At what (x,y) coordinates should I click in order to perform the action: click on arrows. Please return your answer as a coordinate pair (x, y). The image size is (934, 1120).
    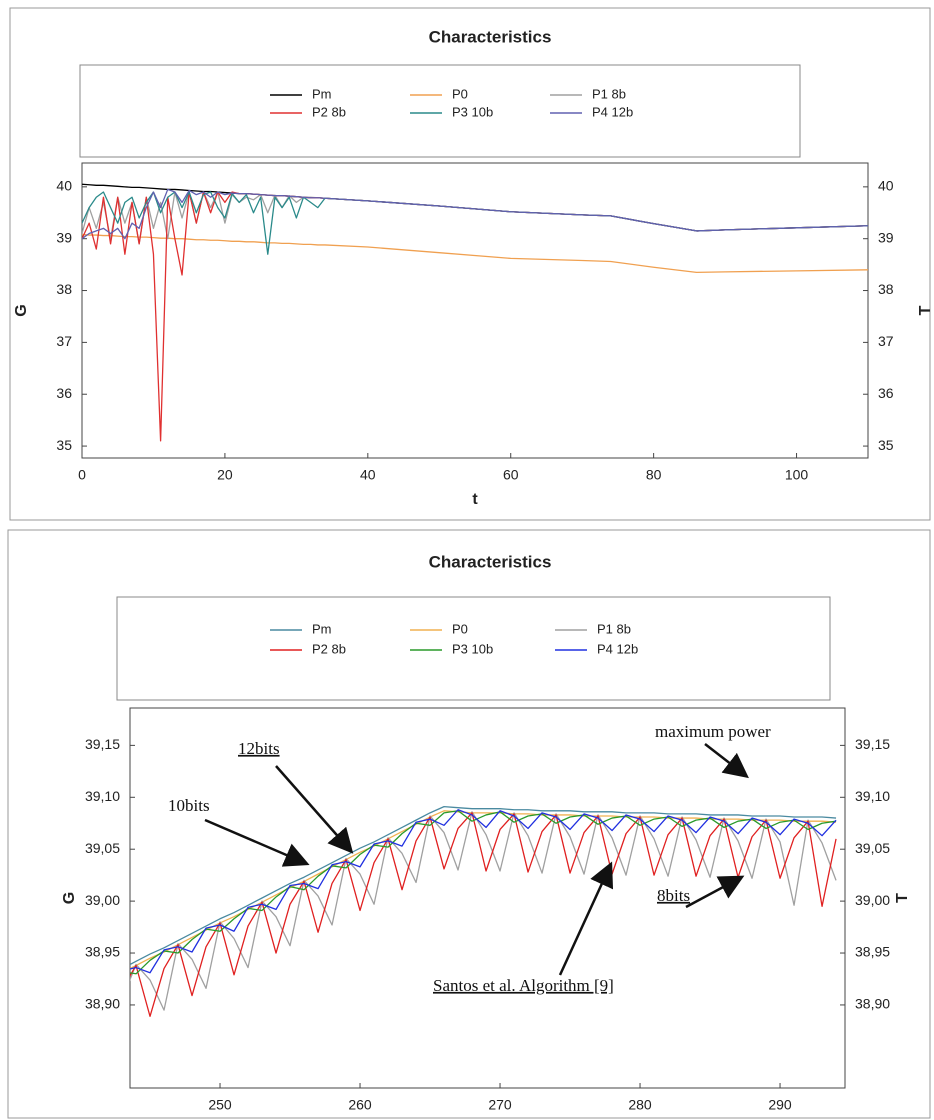
    Looking at the image, I should click on (476, 859).